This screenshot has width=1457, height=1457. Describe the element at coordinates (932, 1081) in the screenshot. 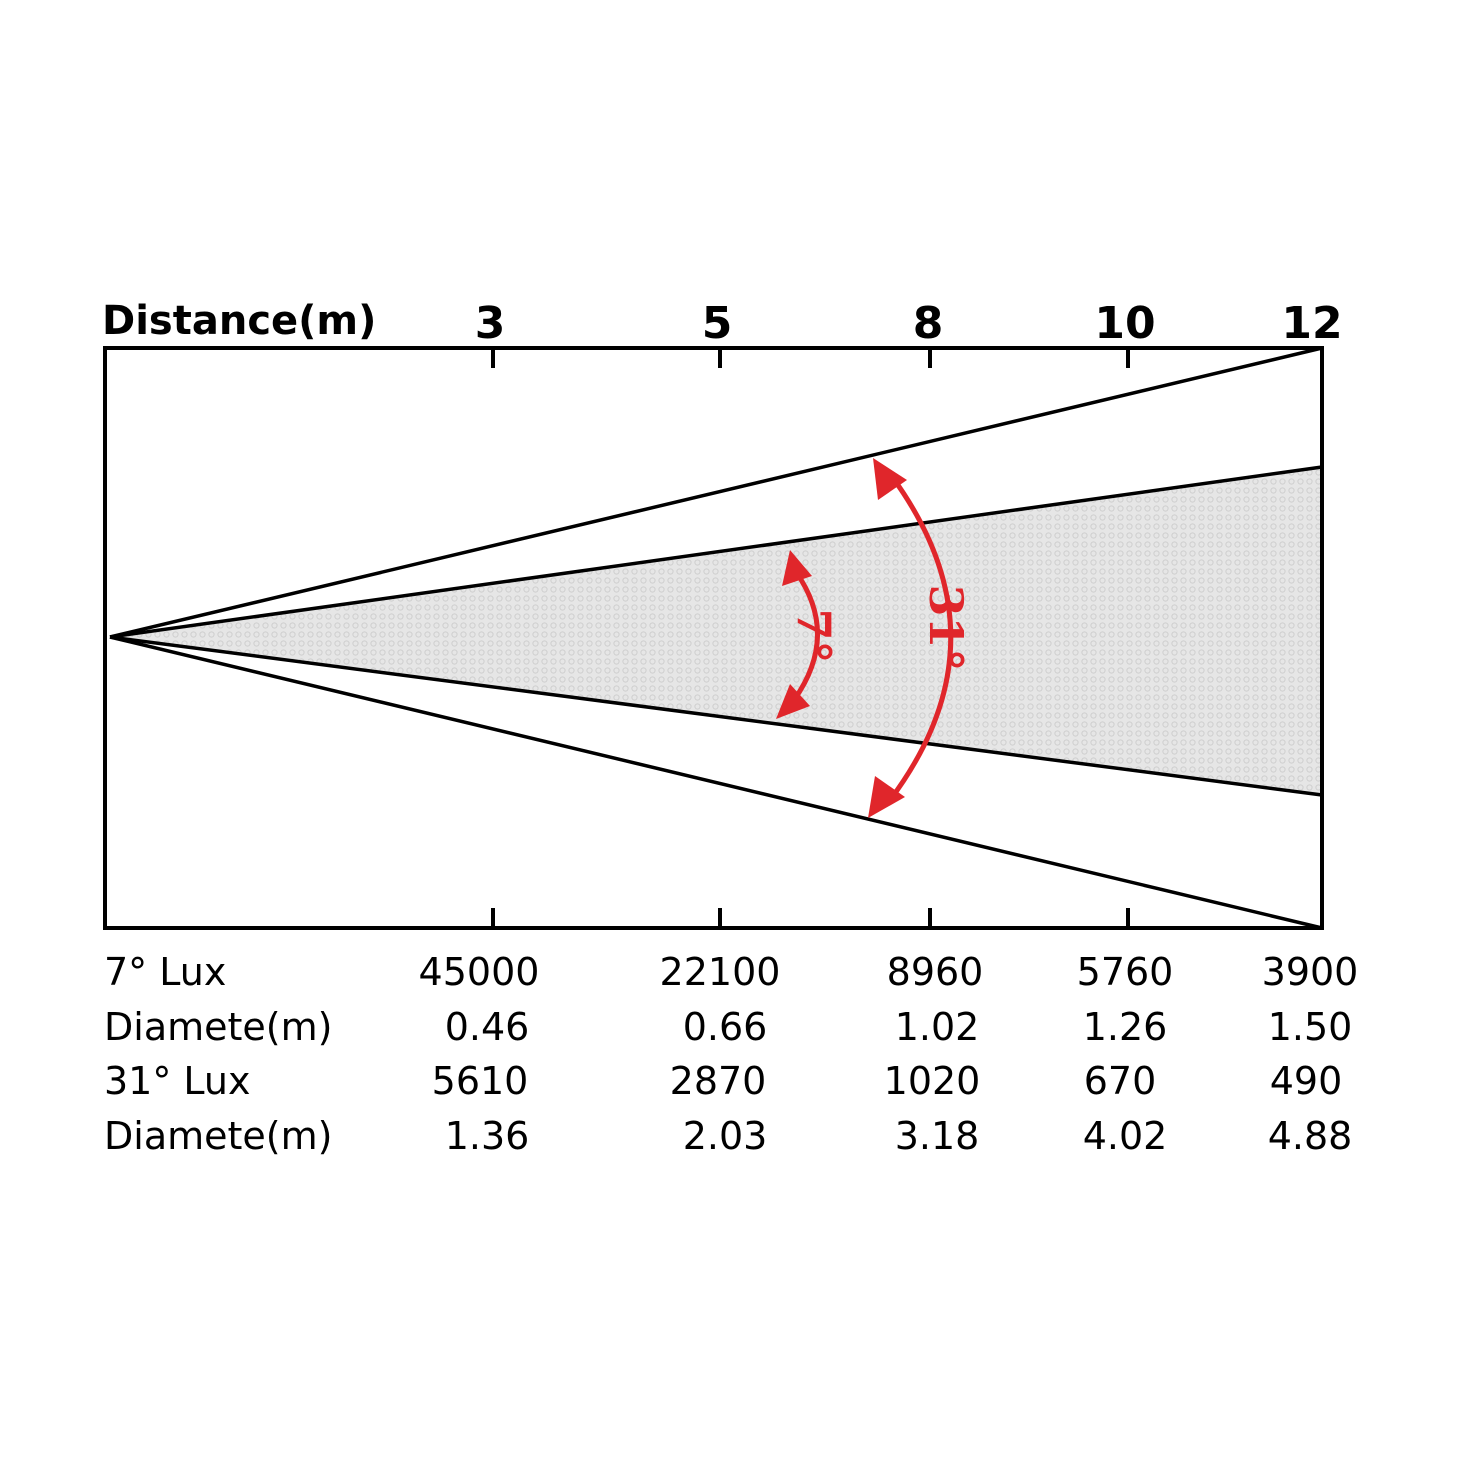

I see `table-cell: 1020` at that location.